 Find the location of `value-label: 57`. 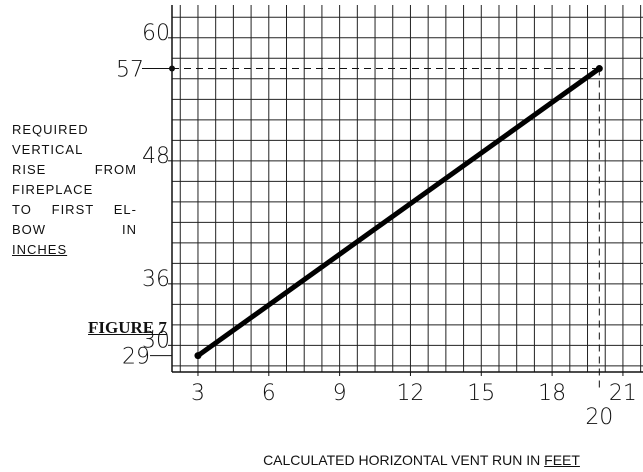

value-label: 57 is located at coordinates (130, 70).